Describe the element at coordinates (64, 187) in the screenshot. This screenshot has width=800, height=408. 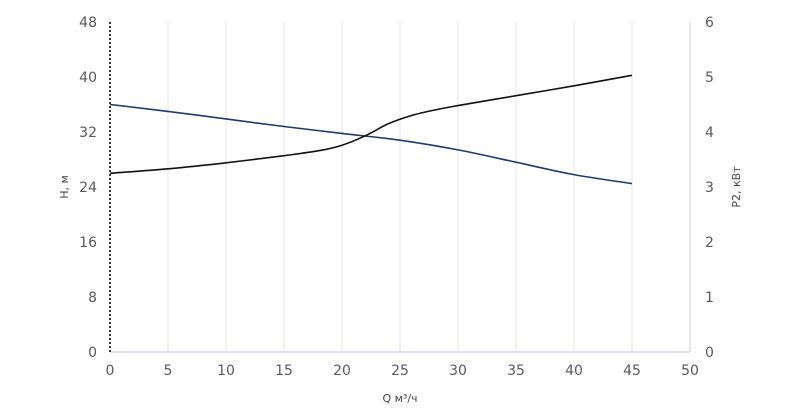
I see `y-axis-left-title: H, м` at that location.